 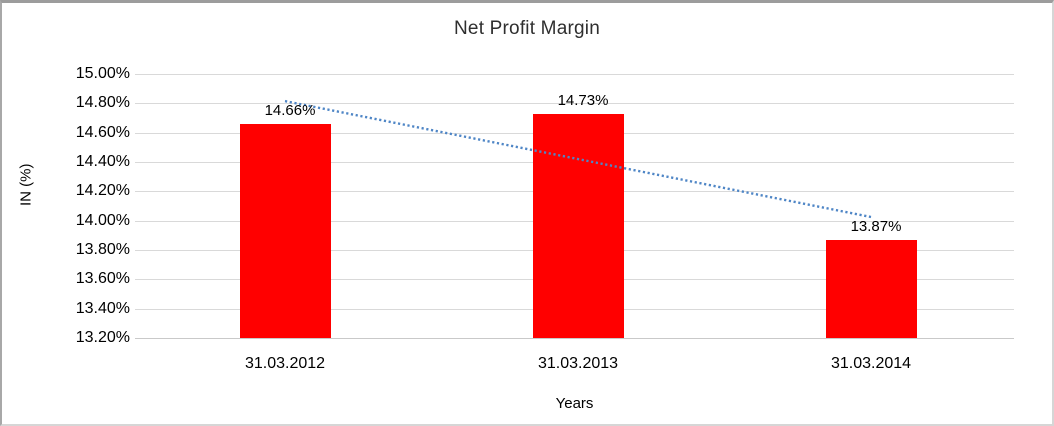 What do you see at coordinates (574, 338) in the screenshot?
I see `x-axis-line` at bounding box center [574, 338].